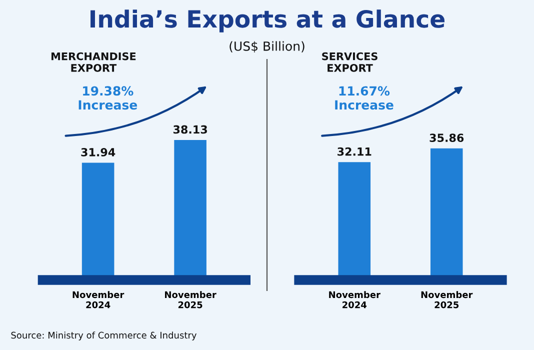 This screenshot has width=534, height=350. Describe the element at coordinates (108, 98) in the screenshot. I see `text: 19.38% Increase` at that location.